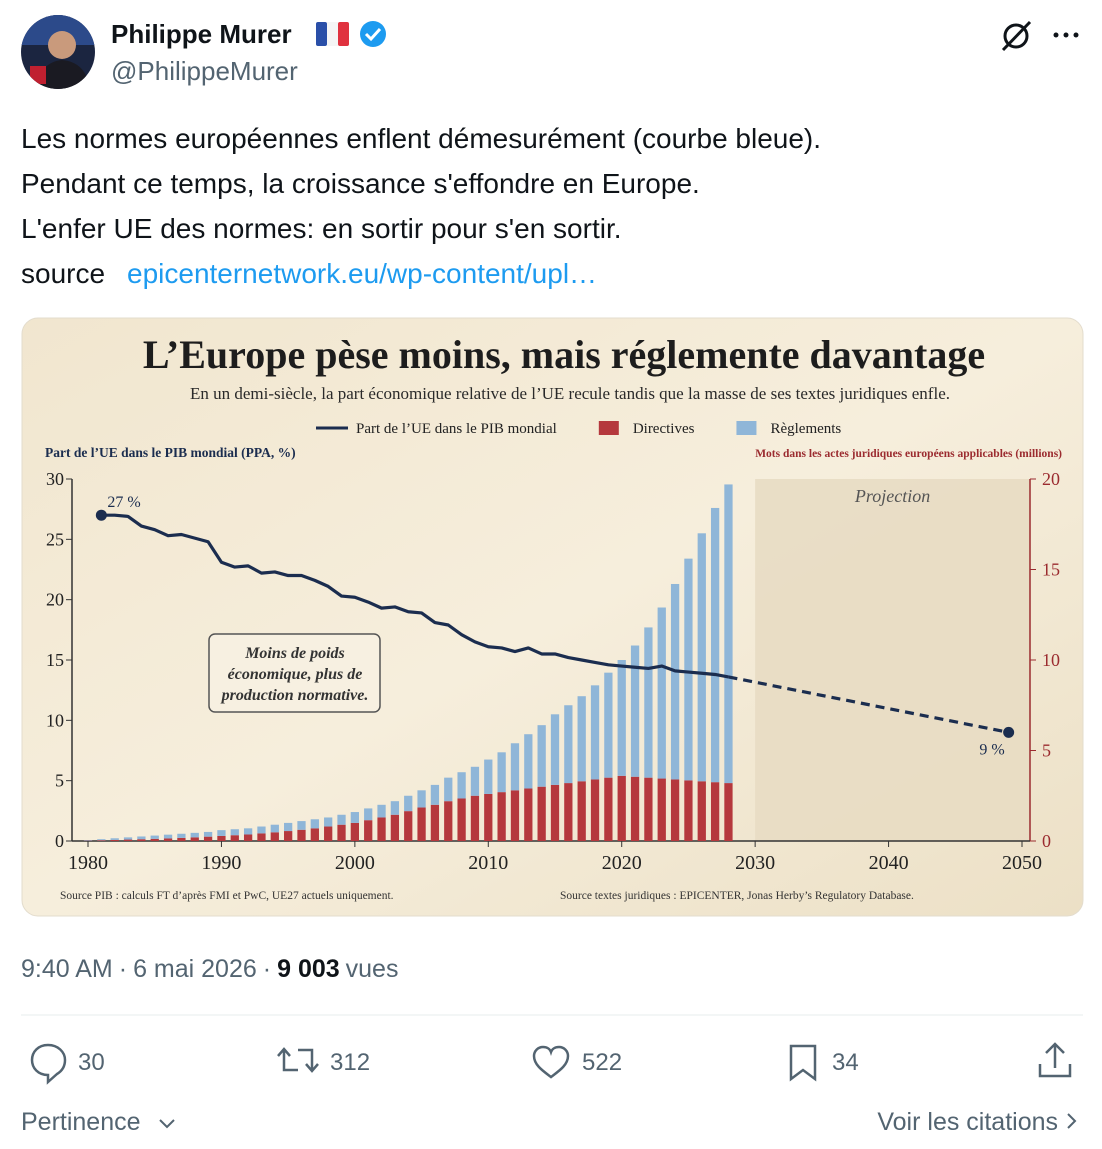  I want to click on tweet-meta: 9:40 AM · 6 mai 2026 · 9 003 vues, so click(209, 969).